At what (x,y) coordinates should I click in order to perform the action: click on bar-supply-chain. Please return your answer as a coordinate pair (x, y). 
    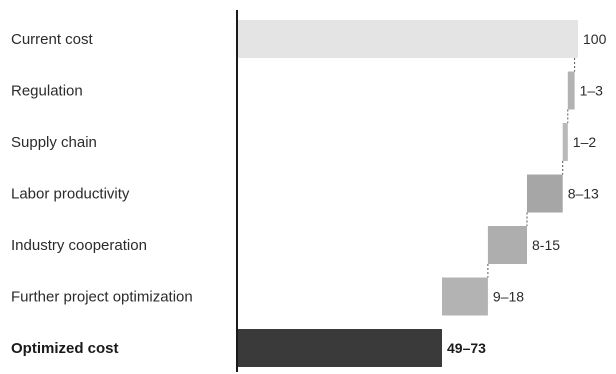
    Looking at the image, I should click on (565, 142).